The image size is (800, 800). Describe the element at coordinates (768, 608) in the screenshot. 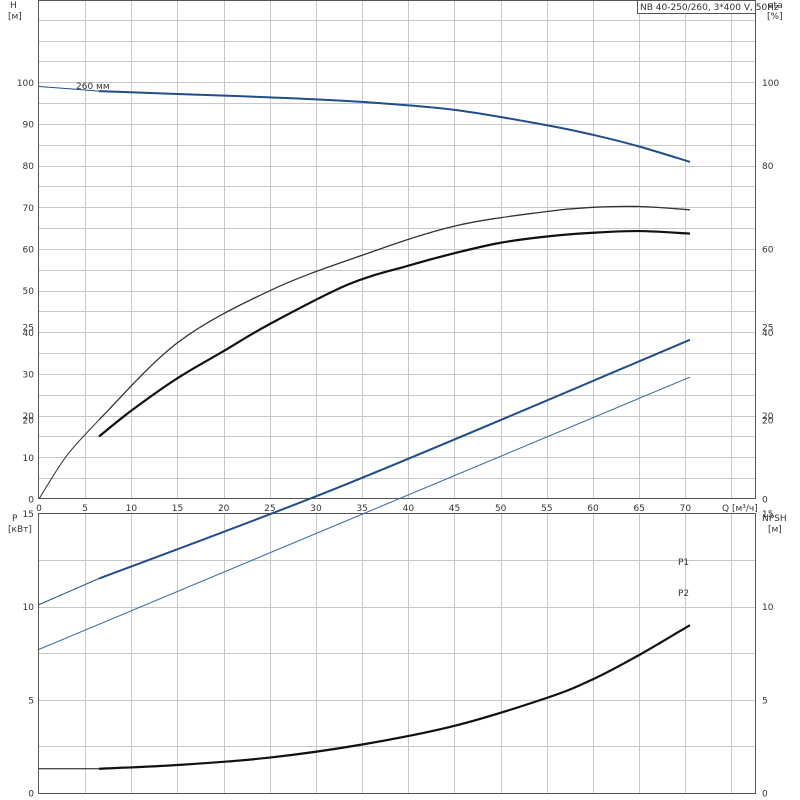

I see `y-right-tick-label: 10` at that location.